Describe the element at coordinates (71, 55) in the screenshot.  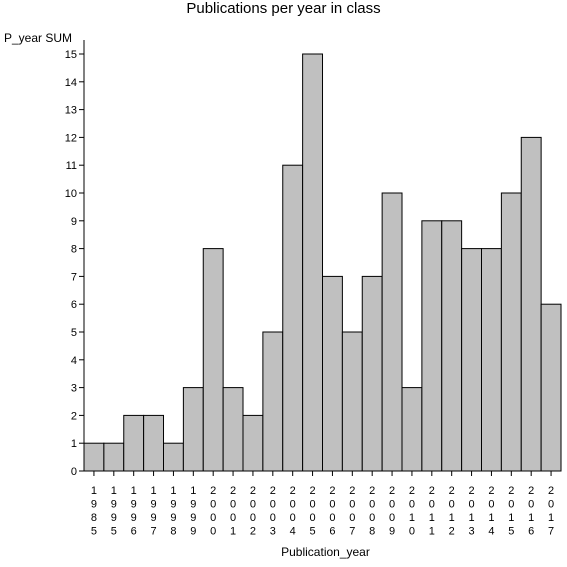
I see `y-tick-label-15: 15` at that location.